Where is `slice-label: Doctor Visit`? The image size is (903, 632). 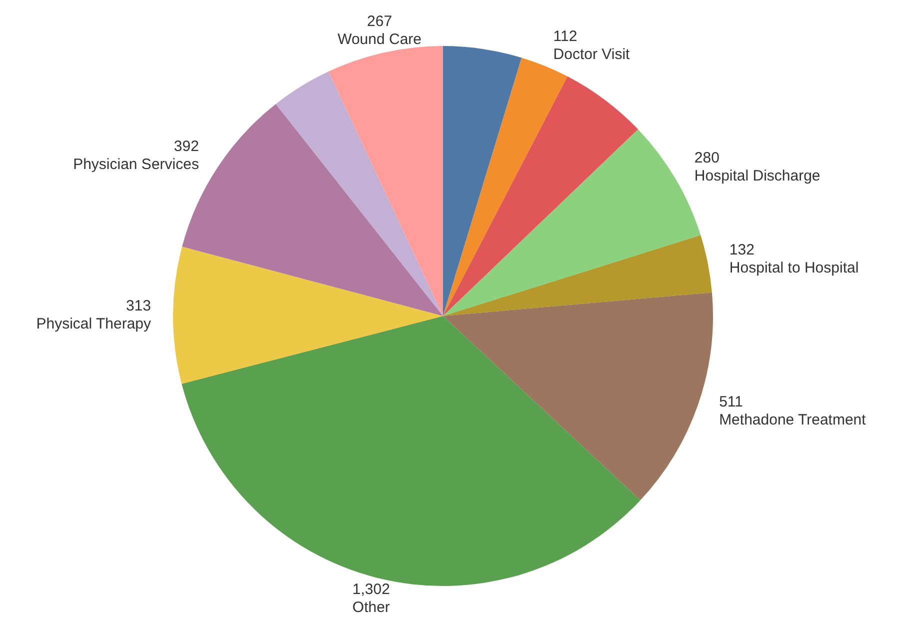 slice-label: Doctor Visit is located at coordinates (592, 54).